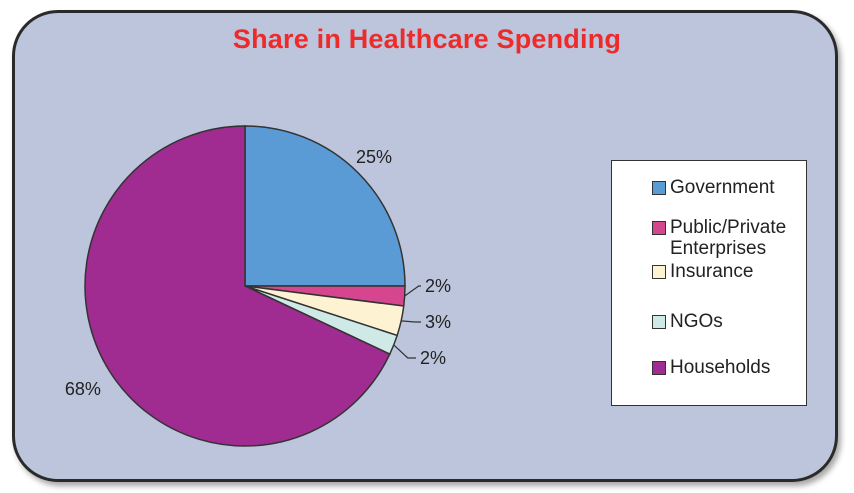  Describe the element at coordinates (659, 368) in the screenshot. I see `legend-swatch-households` at that location.